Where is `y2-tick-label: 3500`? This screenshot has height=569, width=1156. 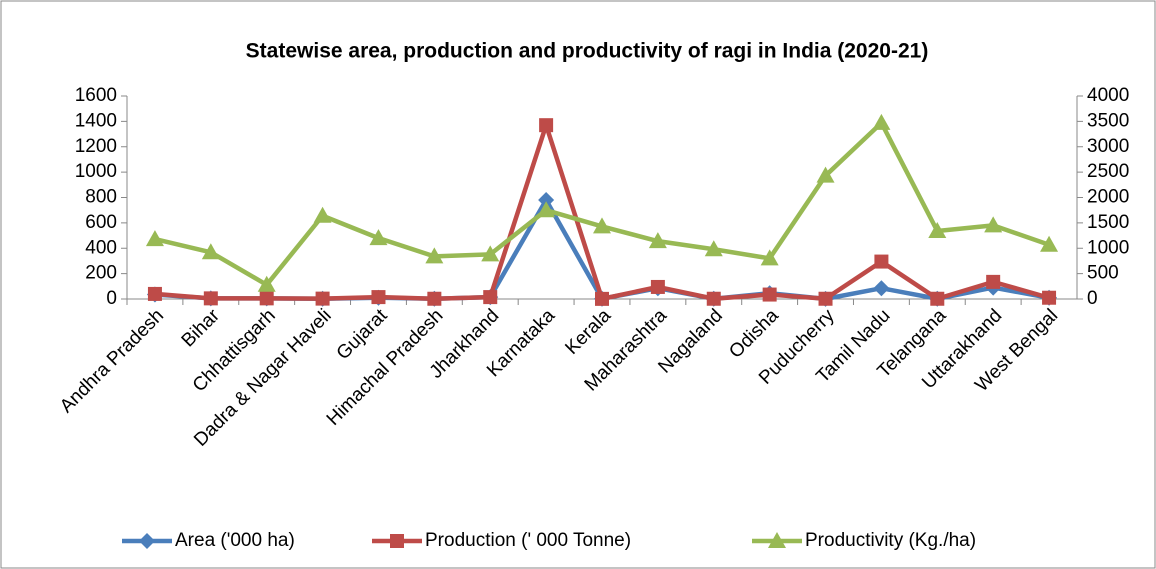
y2-tick-label: 3500 is located at coordinates (1108, 120).